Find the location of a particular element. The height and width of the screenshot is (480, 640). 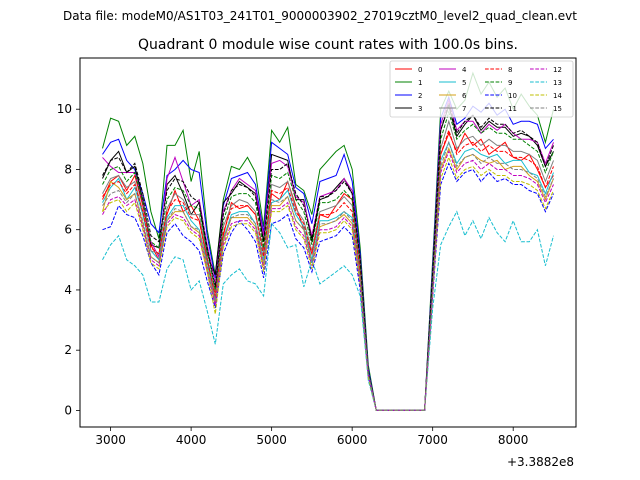

legend-label-4: 4 is located at coordinates (464, 70).